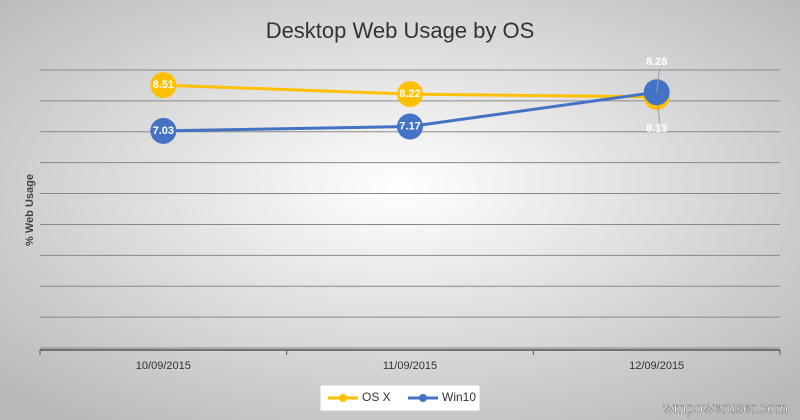  What do you see at coordinates (656, 129) in the screenshot?
I see `data-label: 8.13` at bounding box center [656, 129].